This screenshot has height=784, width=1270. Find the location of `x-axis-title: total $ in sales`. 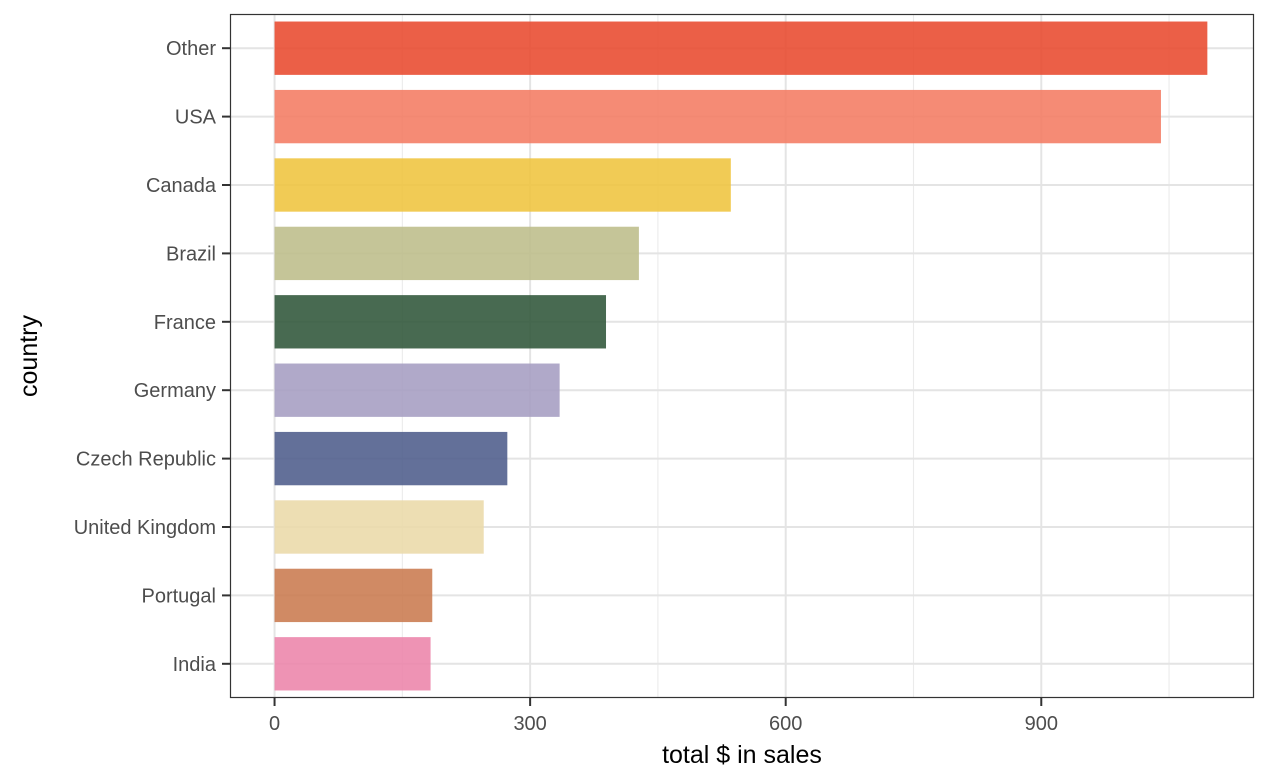

x-axis-title: total $ in sales is located at coordinates (742, 755).